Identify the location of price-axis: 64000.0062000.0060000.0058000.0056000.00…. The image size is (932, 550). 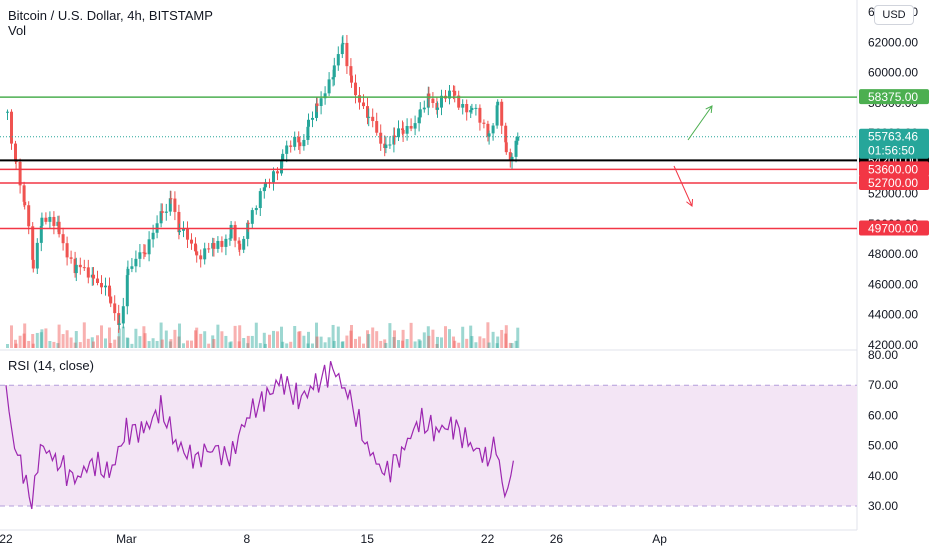
(893, 259).